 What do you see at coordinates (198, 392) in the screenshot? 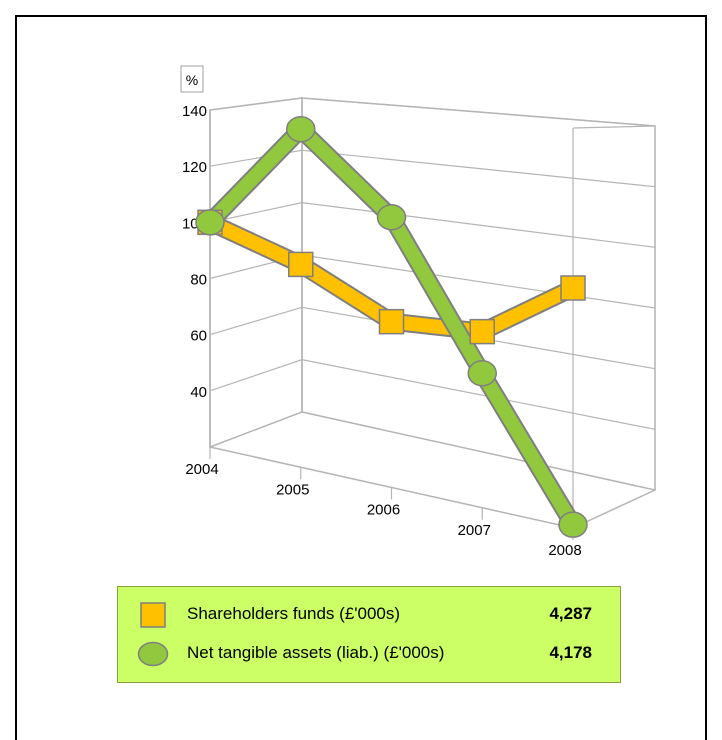
I see `y-tick-label: 40` at bounding box center [198, 392].